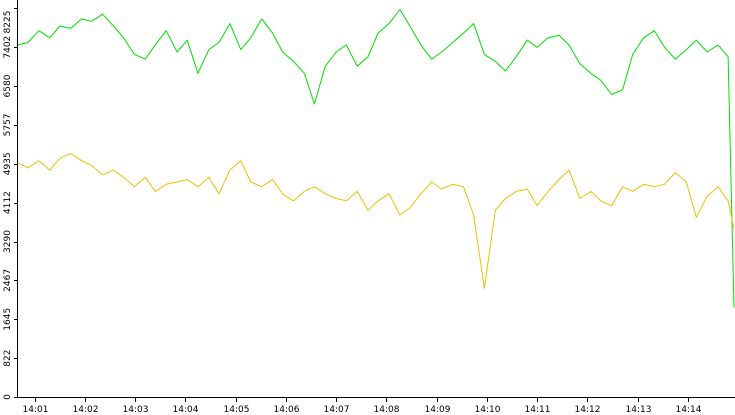 Image resolution: width=735 pixels, height=415 pixels. What do you see at coordinates (237, 410) in the screenshot?
I see `x-tick-label: 14:05` at bounding box center [237, 410].